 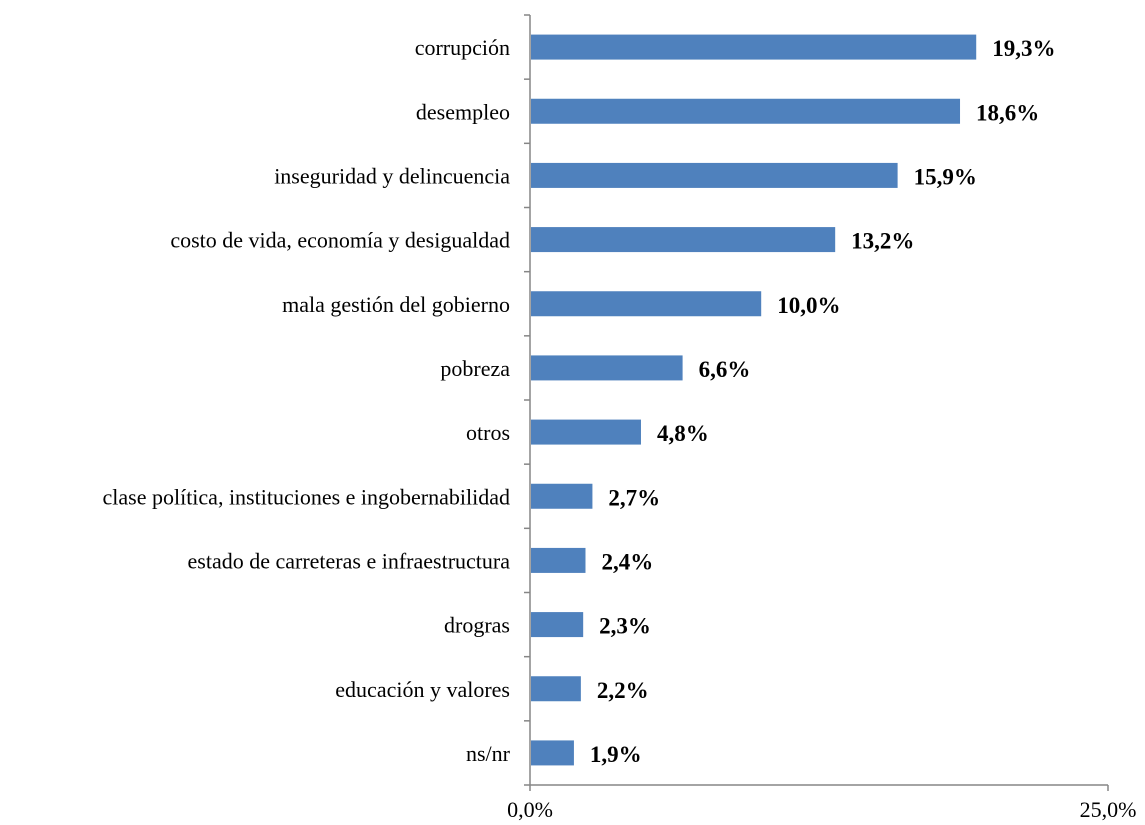 What do you see at coordinates (634, 497) in the screenshot?
I see `data-label: 2,7%` at bounding box center [634, 497].